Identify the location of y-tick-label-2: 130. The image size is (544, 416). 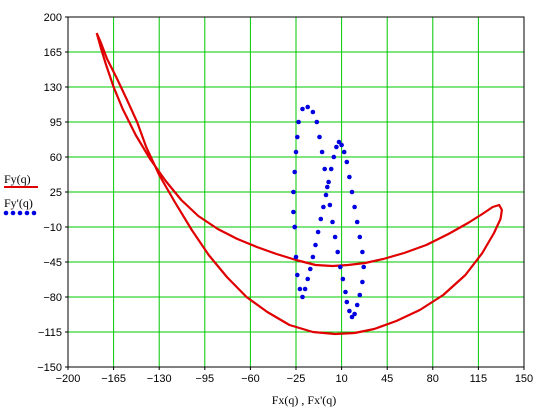
(53, 88).